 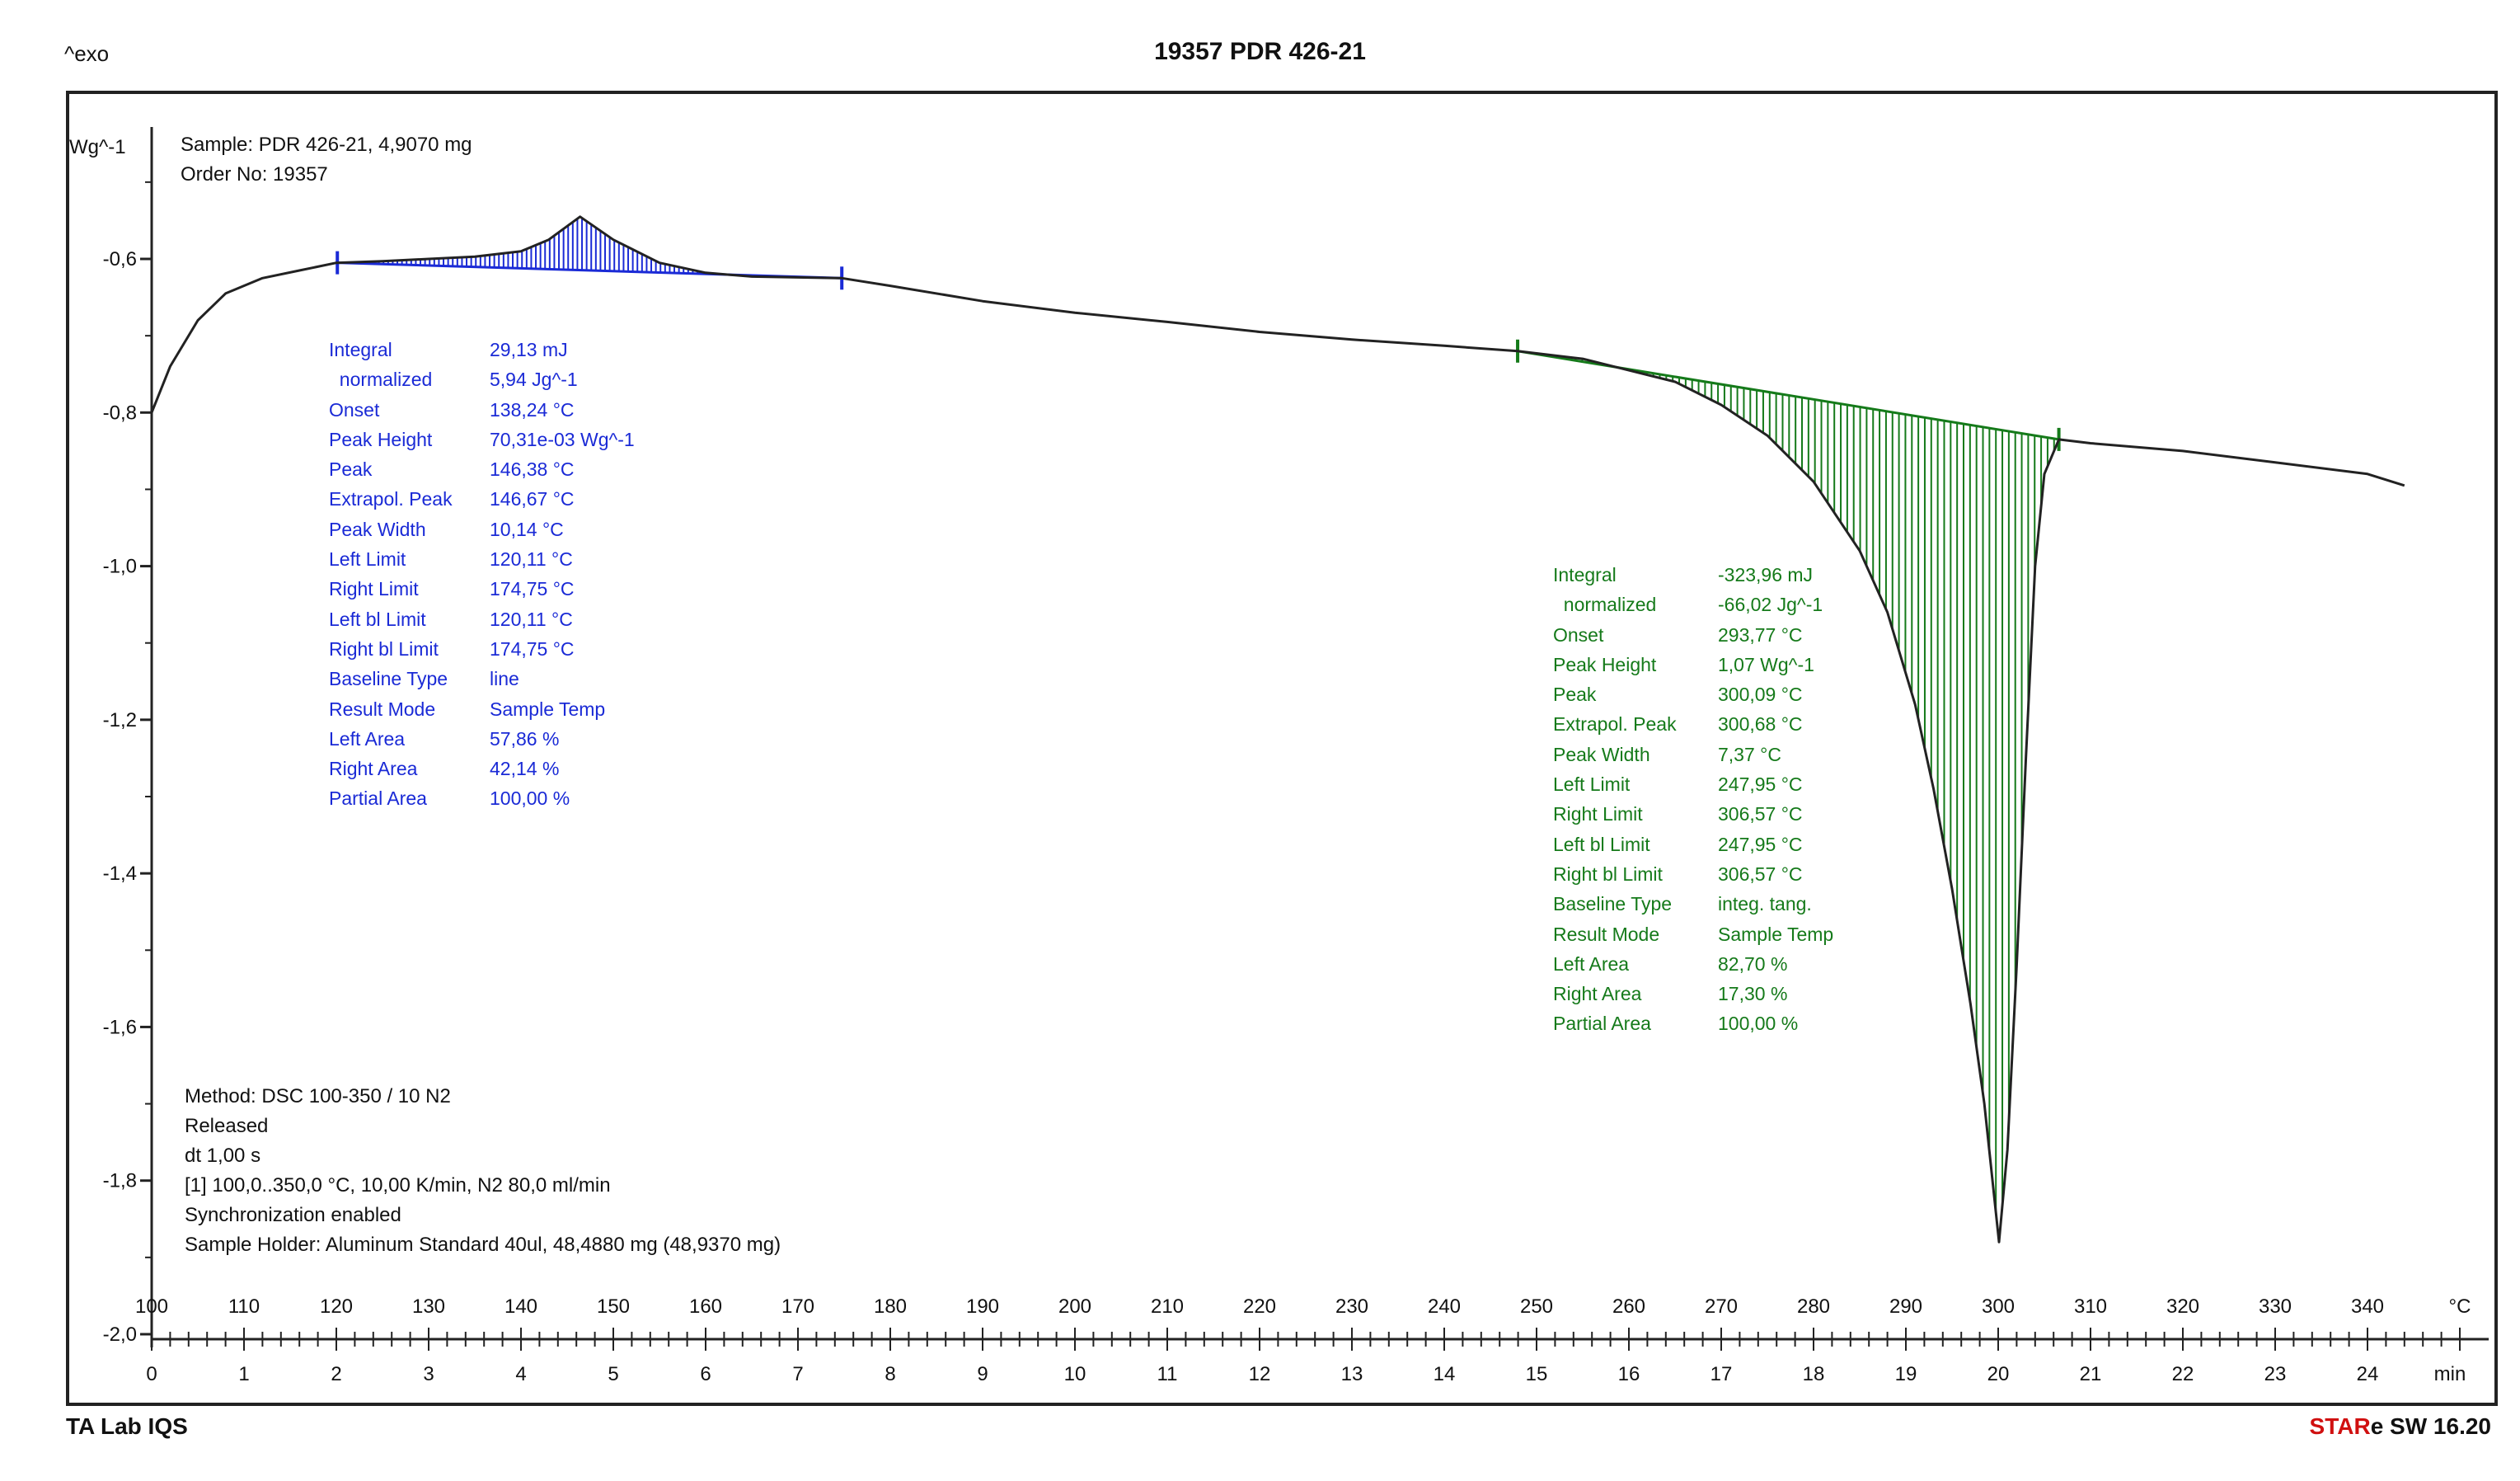 What do you see at coordinates (351, 469) in the screenshot?
I see `result-key: Peak` at bounding box center [351, 469].